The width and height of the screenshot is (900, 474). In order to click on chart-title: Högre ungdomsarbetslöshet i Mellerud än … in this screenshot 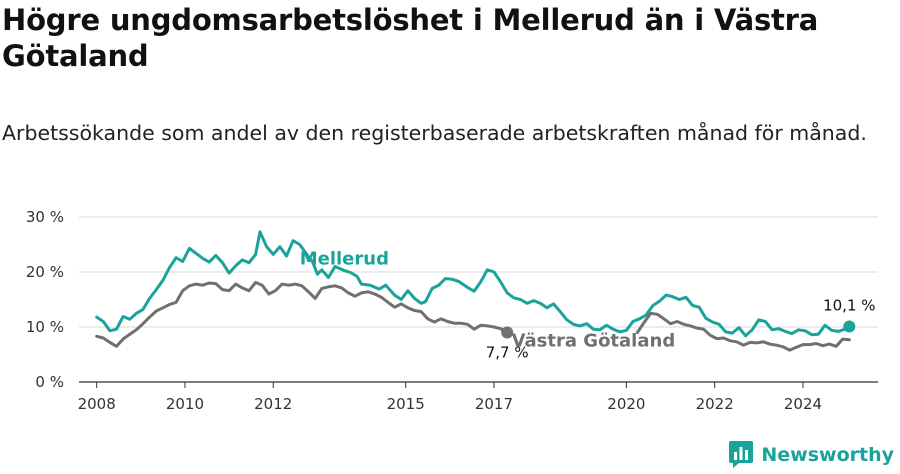, I will do `click(410, 38)`.